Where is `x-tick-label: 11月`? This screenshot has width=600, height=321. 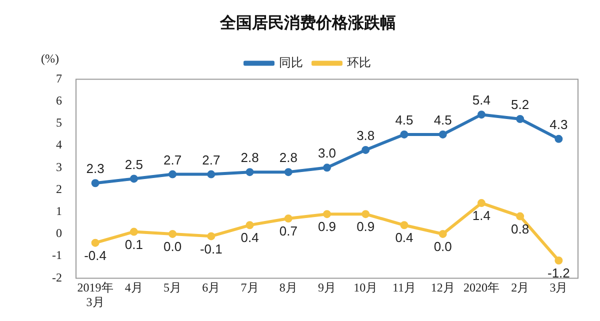 x-tick-label: 11月 is located at coordinates (404, 287).